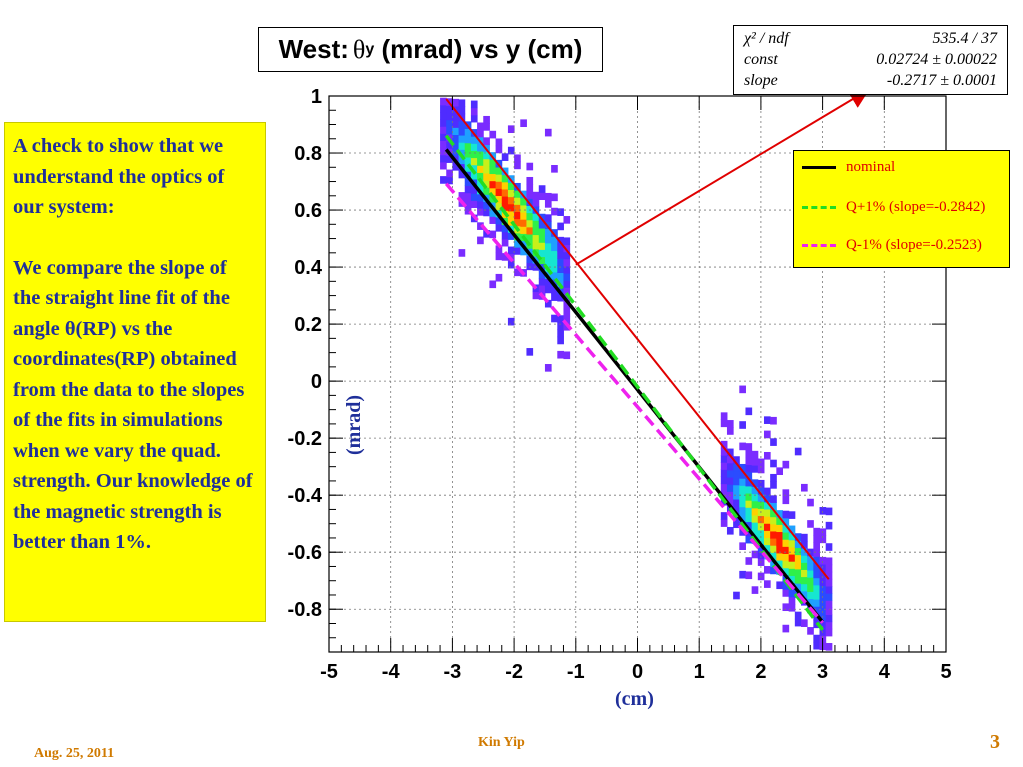 Image resolution: width=1023 pixels, height=767 pixels. I want to click on chart-title: West: θ y (mrad) vs y (cm), so click(430, 49).